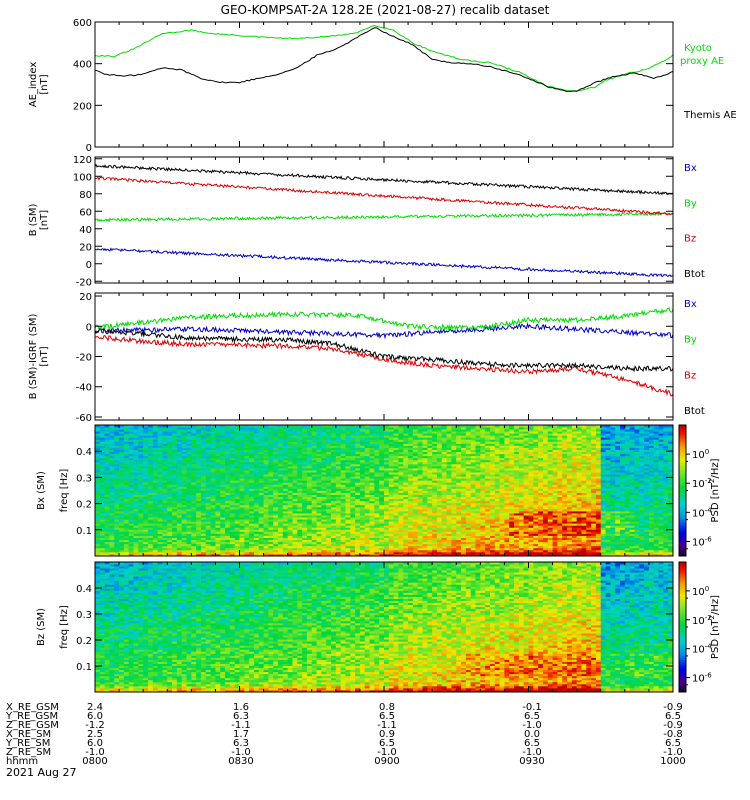  Describe the element at coordinates (82, 177) in the screenshot. I see `y-tick-label: 100` at that location.